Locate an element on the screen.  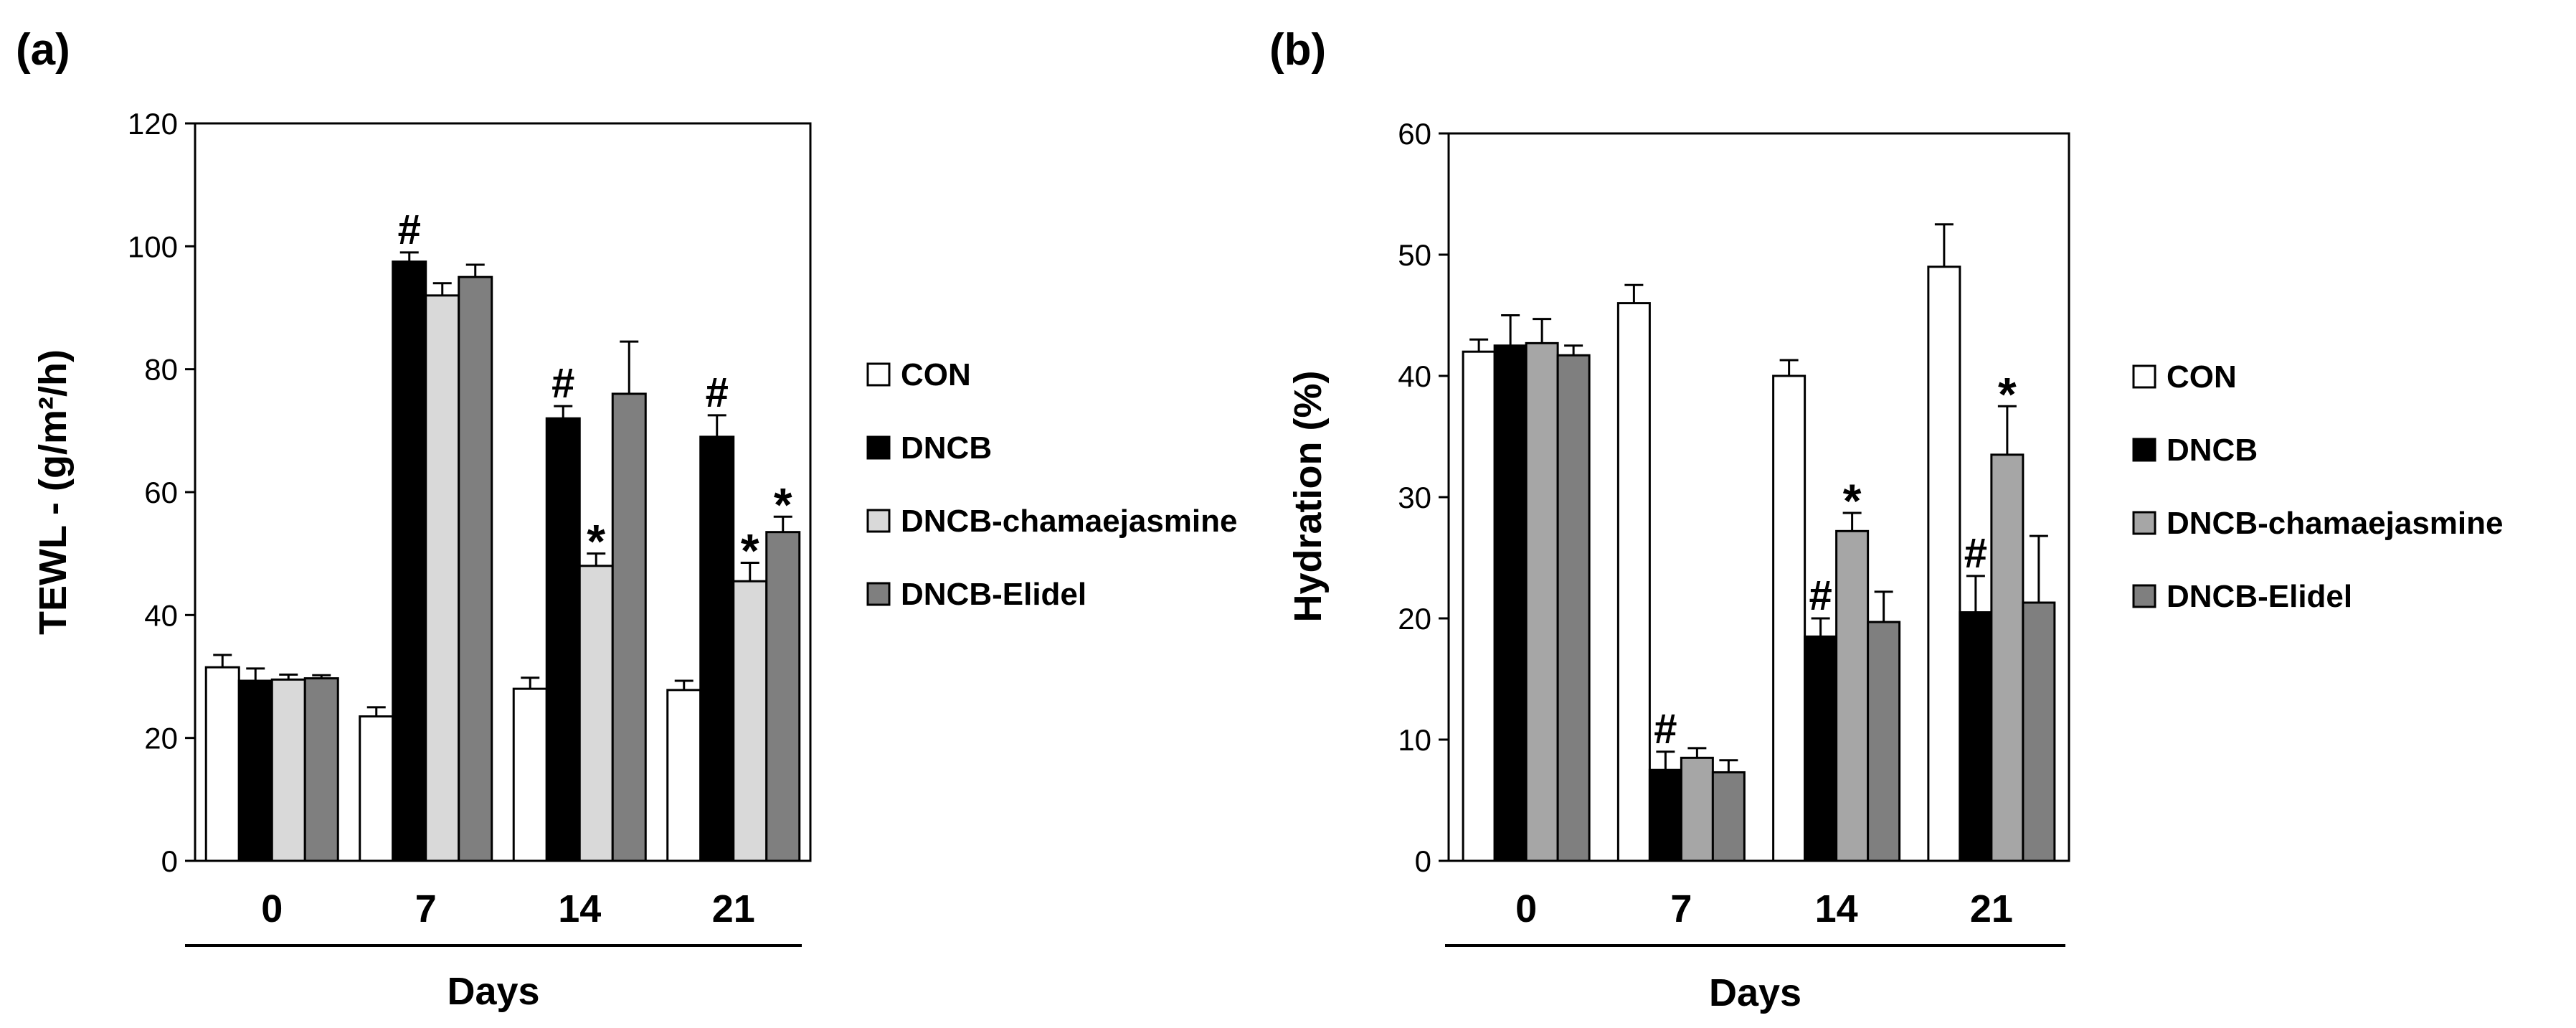
y-tick-label: 100 is located at coordinates (153, 246).